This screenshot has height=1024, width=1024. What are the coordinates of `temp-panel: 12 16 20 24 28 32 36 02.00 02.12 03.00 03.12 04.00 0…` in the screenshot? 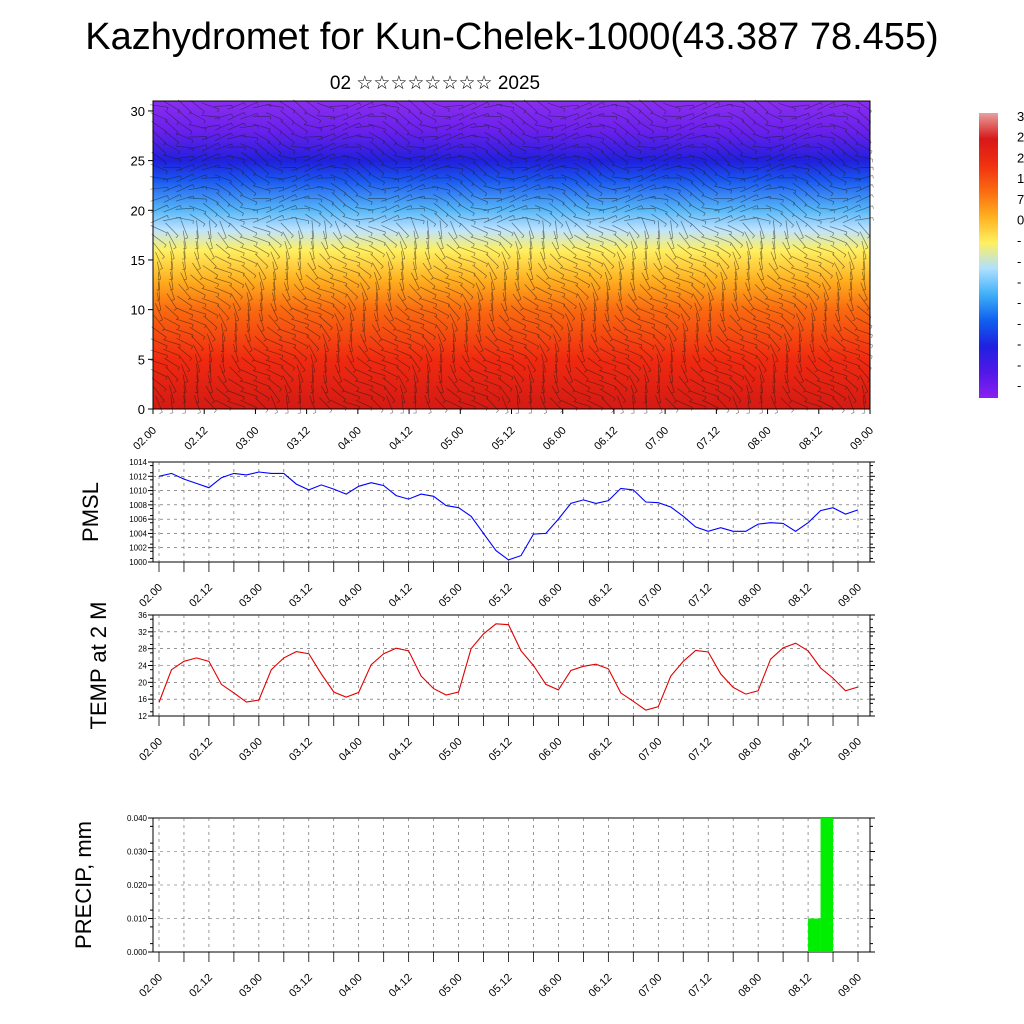 It's located at (480, 683).